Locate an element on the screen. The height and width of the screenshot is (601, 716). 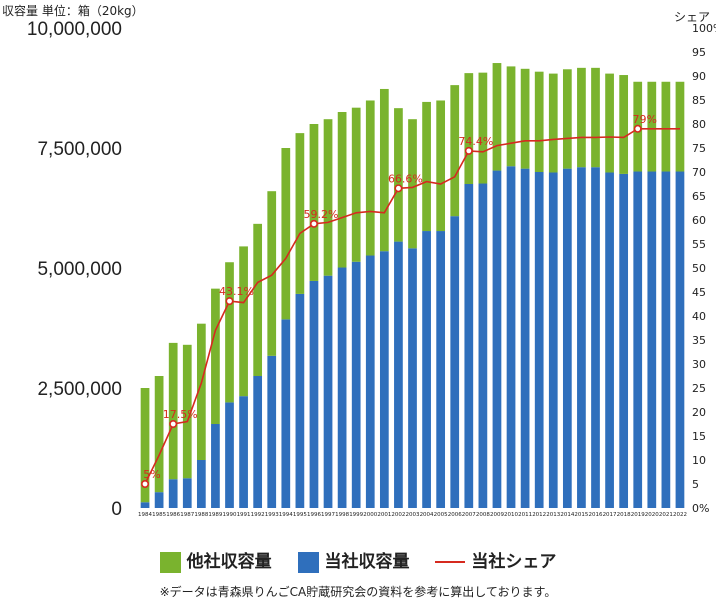
x-tick-label: 2013 is located at coordinates (553, 515).